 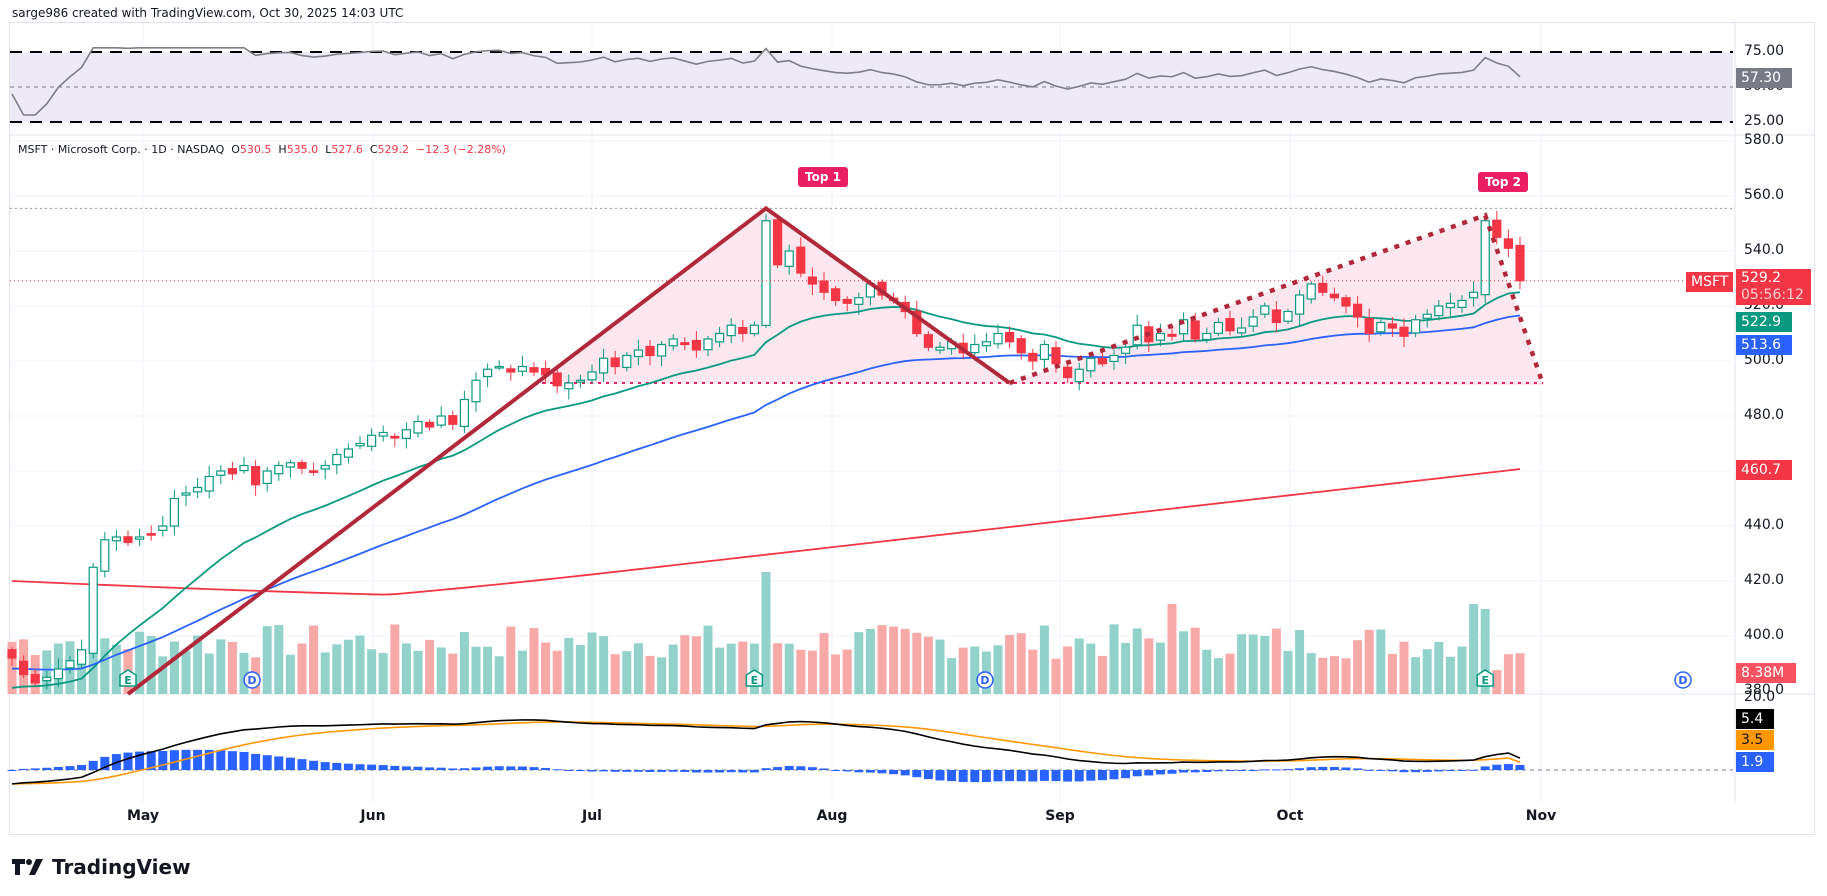 I want to click on low-label: L, so click(x=328, y=149).